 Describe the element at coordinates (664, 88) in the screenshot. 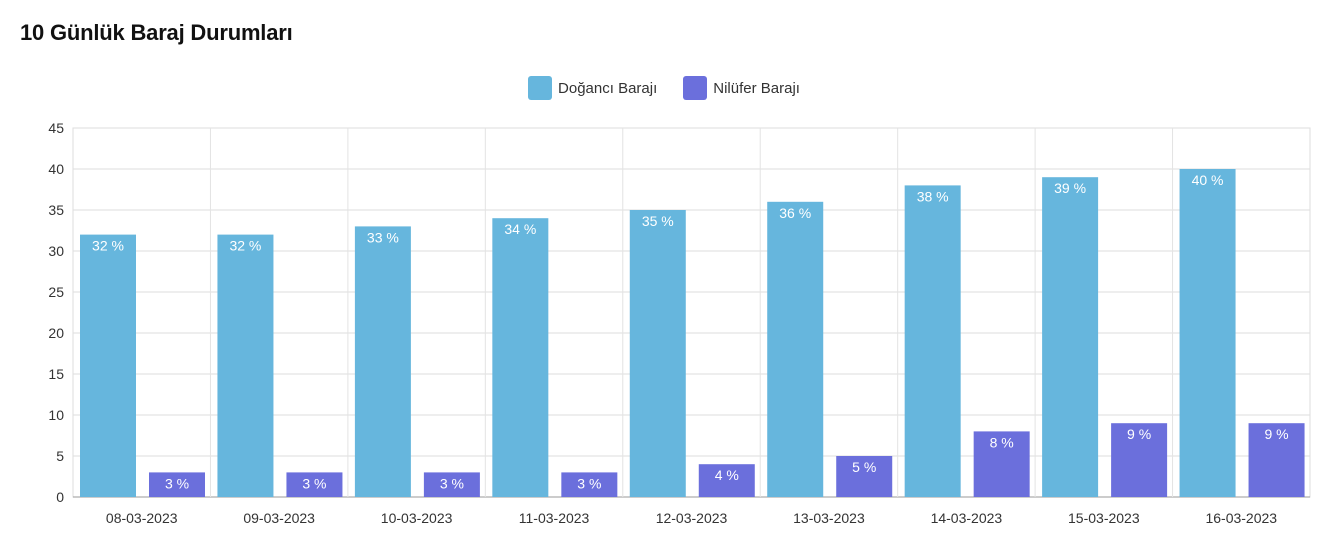

I see `legend: Doğancı Barajı Nilüfer Barajı` at that location.